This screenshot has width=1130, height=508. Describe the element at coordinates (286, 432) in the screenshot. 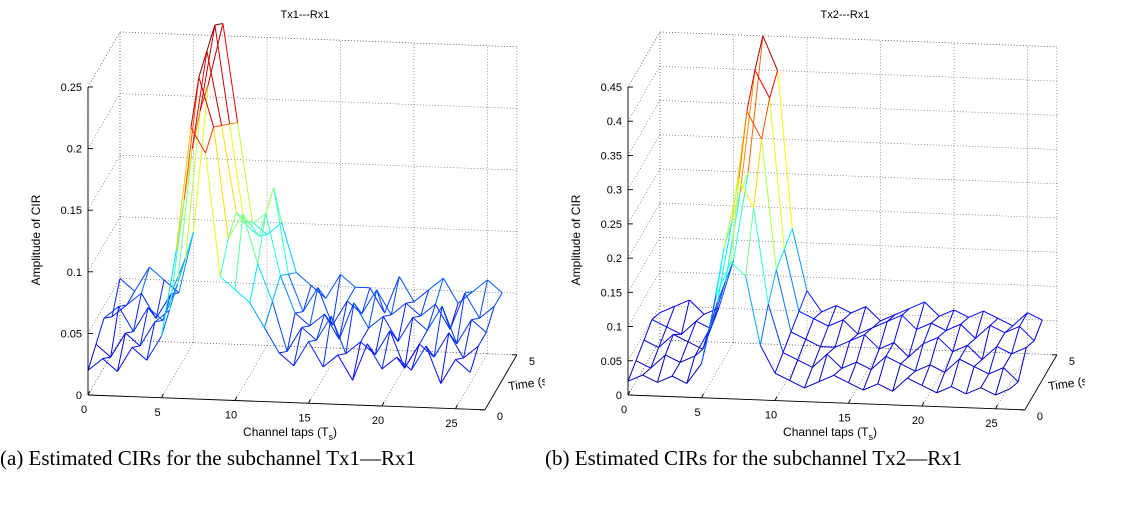

I see `x-axis-label-text: Channel taps (T` at that location.